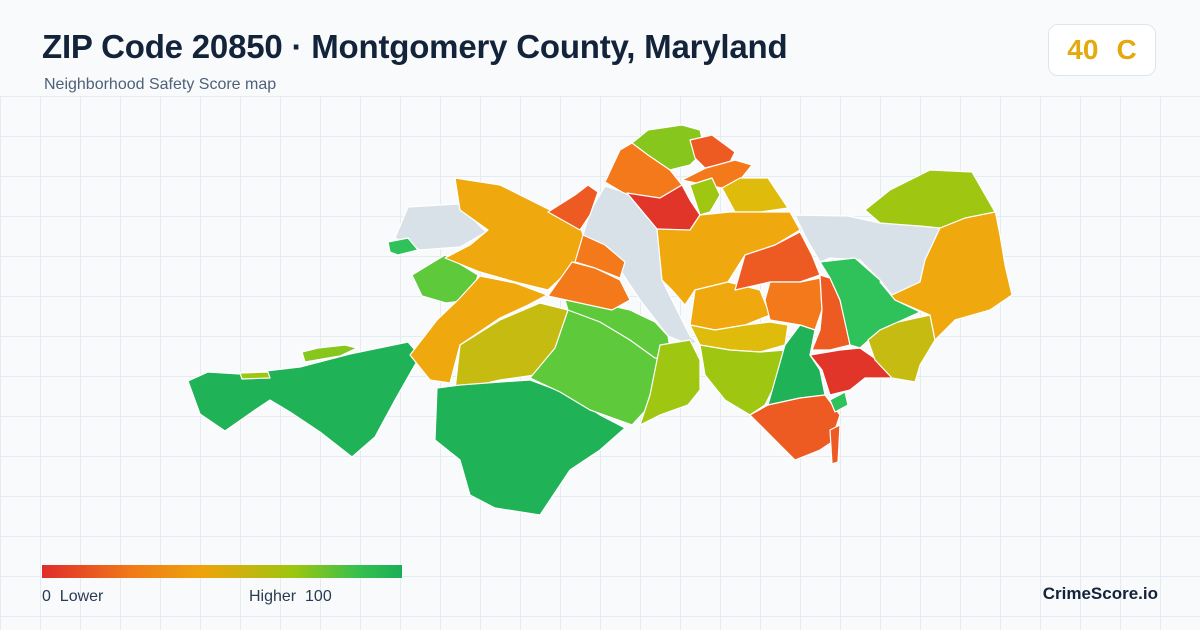 This screenshot has height=630, width=1200. What do you see at coordinates (742, 380) in the screenshot?
I see `region-south-ygreen-b` at bounding box center [742, 380].